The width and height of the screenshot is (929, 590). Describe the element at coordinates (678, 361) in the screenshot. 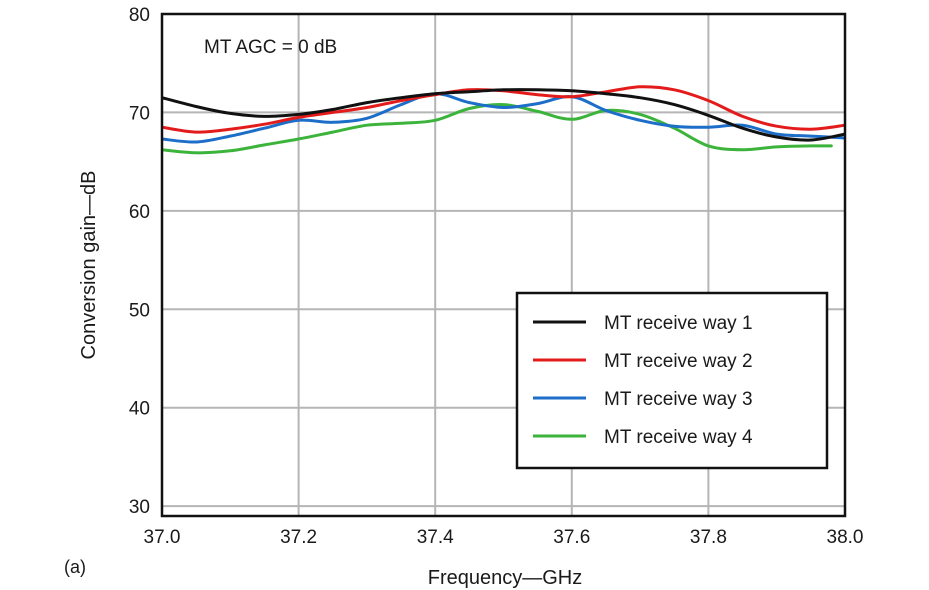

I see `legend-label-way-2: MT receive way 2` at that location.